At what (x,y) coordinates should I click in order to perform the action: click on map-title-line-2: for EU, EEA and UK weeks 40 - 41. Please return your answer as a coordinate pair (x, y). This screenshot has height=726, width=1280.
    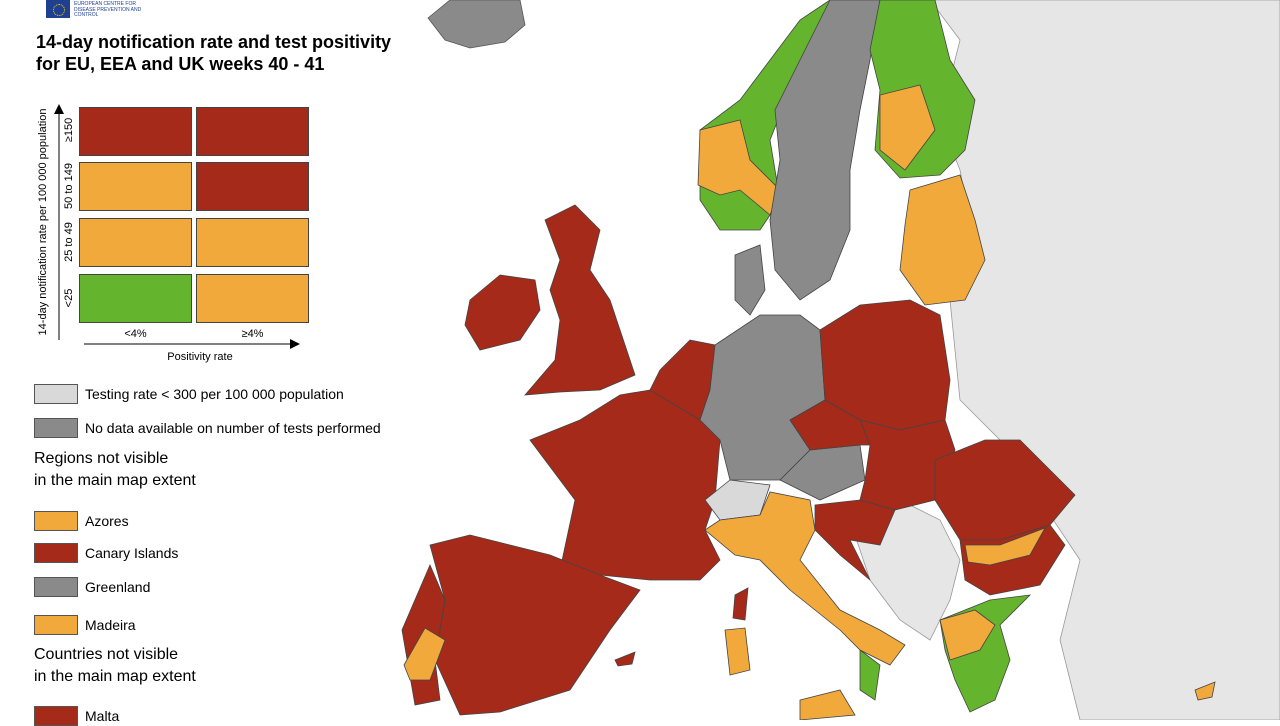
    Looking at the image, I should click on (180, 64).